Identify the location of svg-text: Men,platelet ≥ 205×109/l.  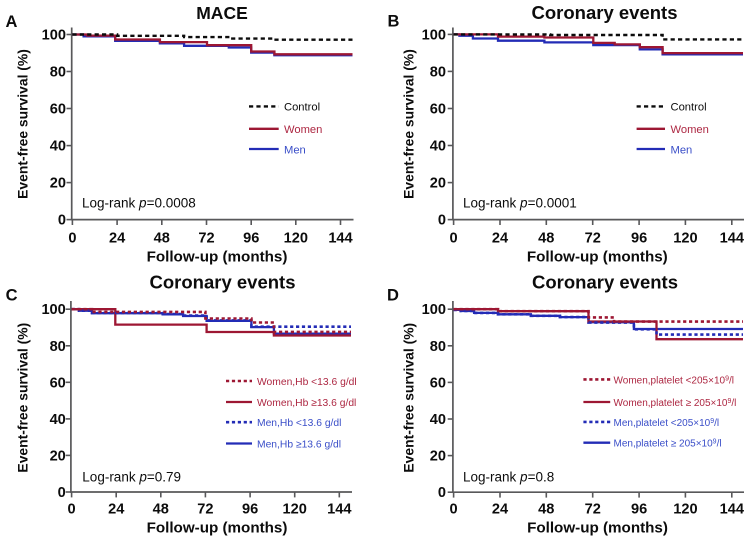
(668, 444).